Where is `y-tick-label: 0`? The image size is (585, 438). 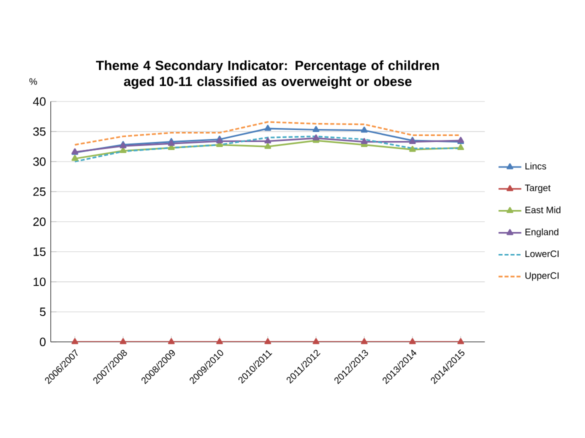 y-tick-label: 0 is located at coordinates (43, 342).